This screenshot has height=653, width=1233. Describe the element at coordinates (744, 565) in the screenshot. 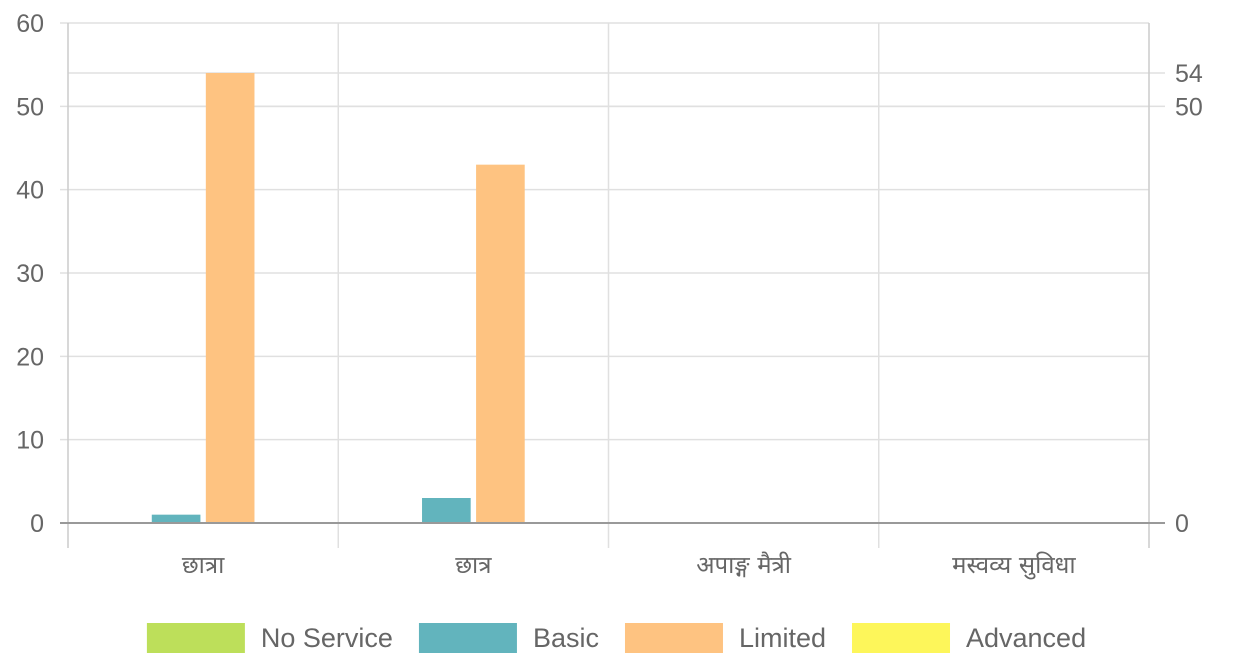

I see `x-tick-label: अपाङ्ग मैत्री` at that location.